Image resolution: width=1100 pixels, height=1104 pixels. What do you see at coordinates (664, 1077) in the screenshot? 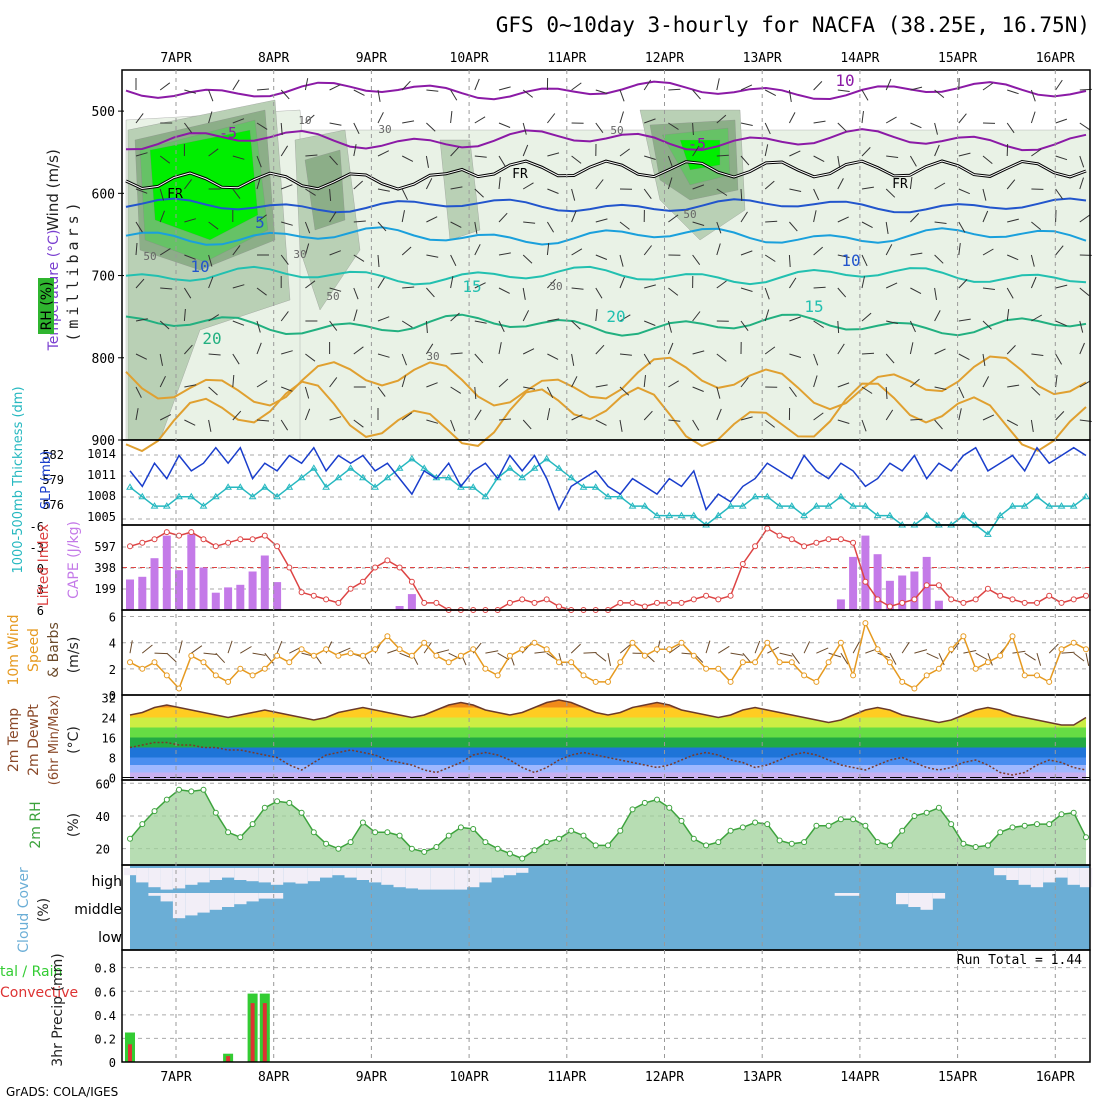
I see `date-label-bottom: 12APR` at bounding box center [664, 1077].